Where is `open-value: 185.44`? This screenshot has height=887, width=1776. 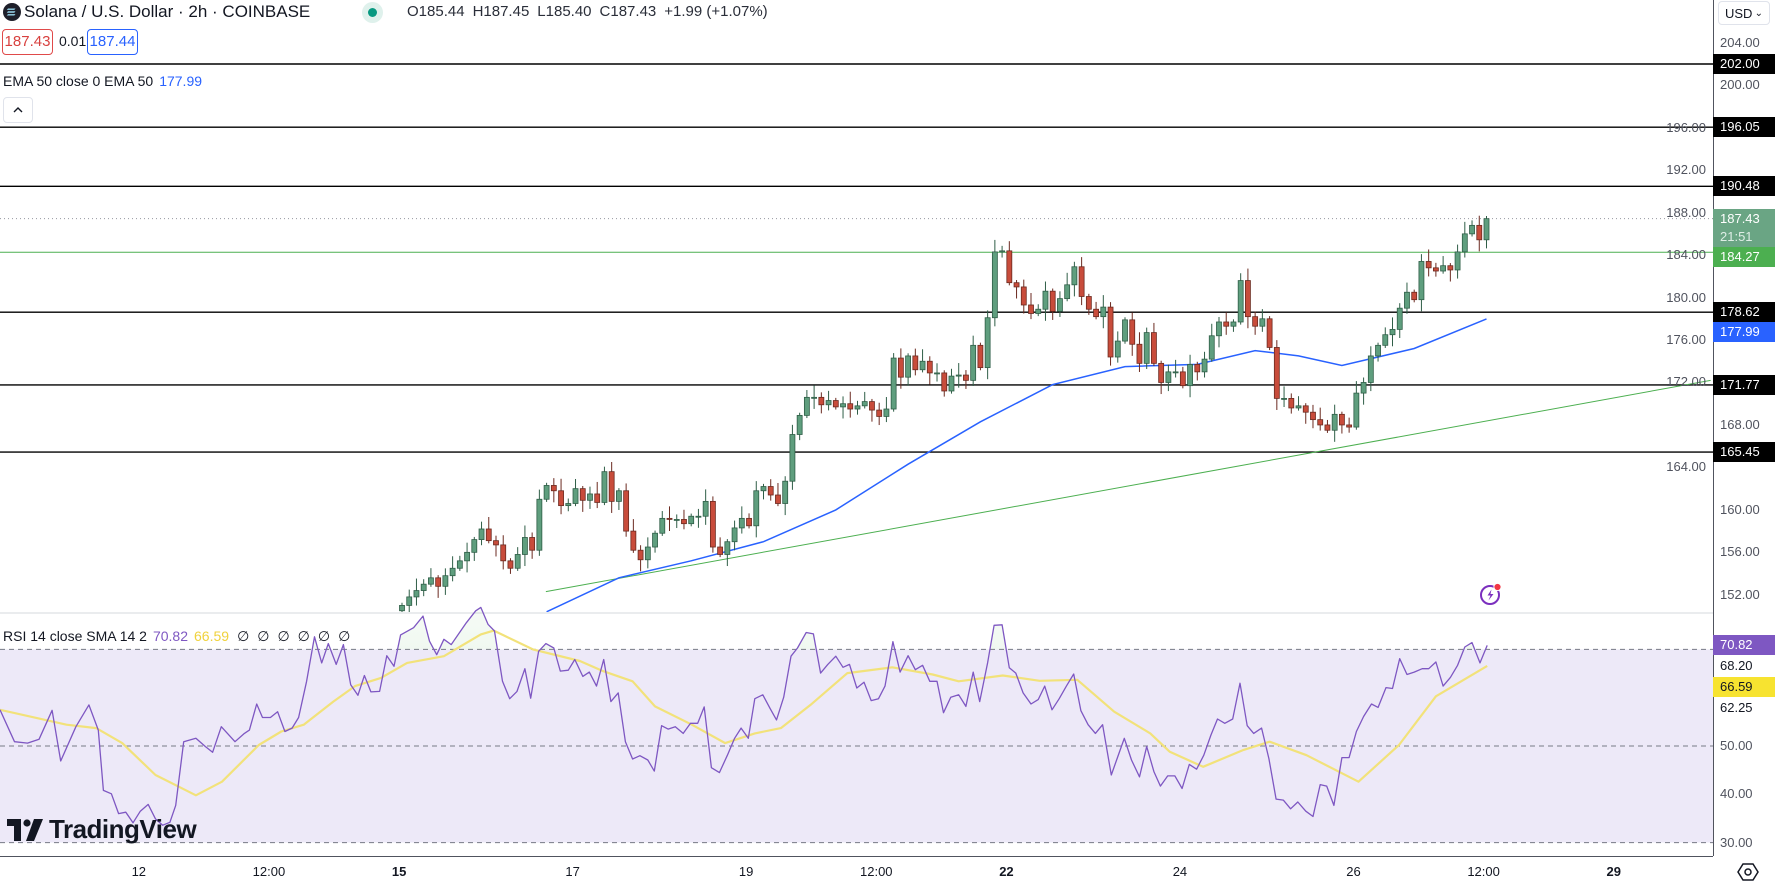 open-value: 185.44 is located at coordinates (441, 11).